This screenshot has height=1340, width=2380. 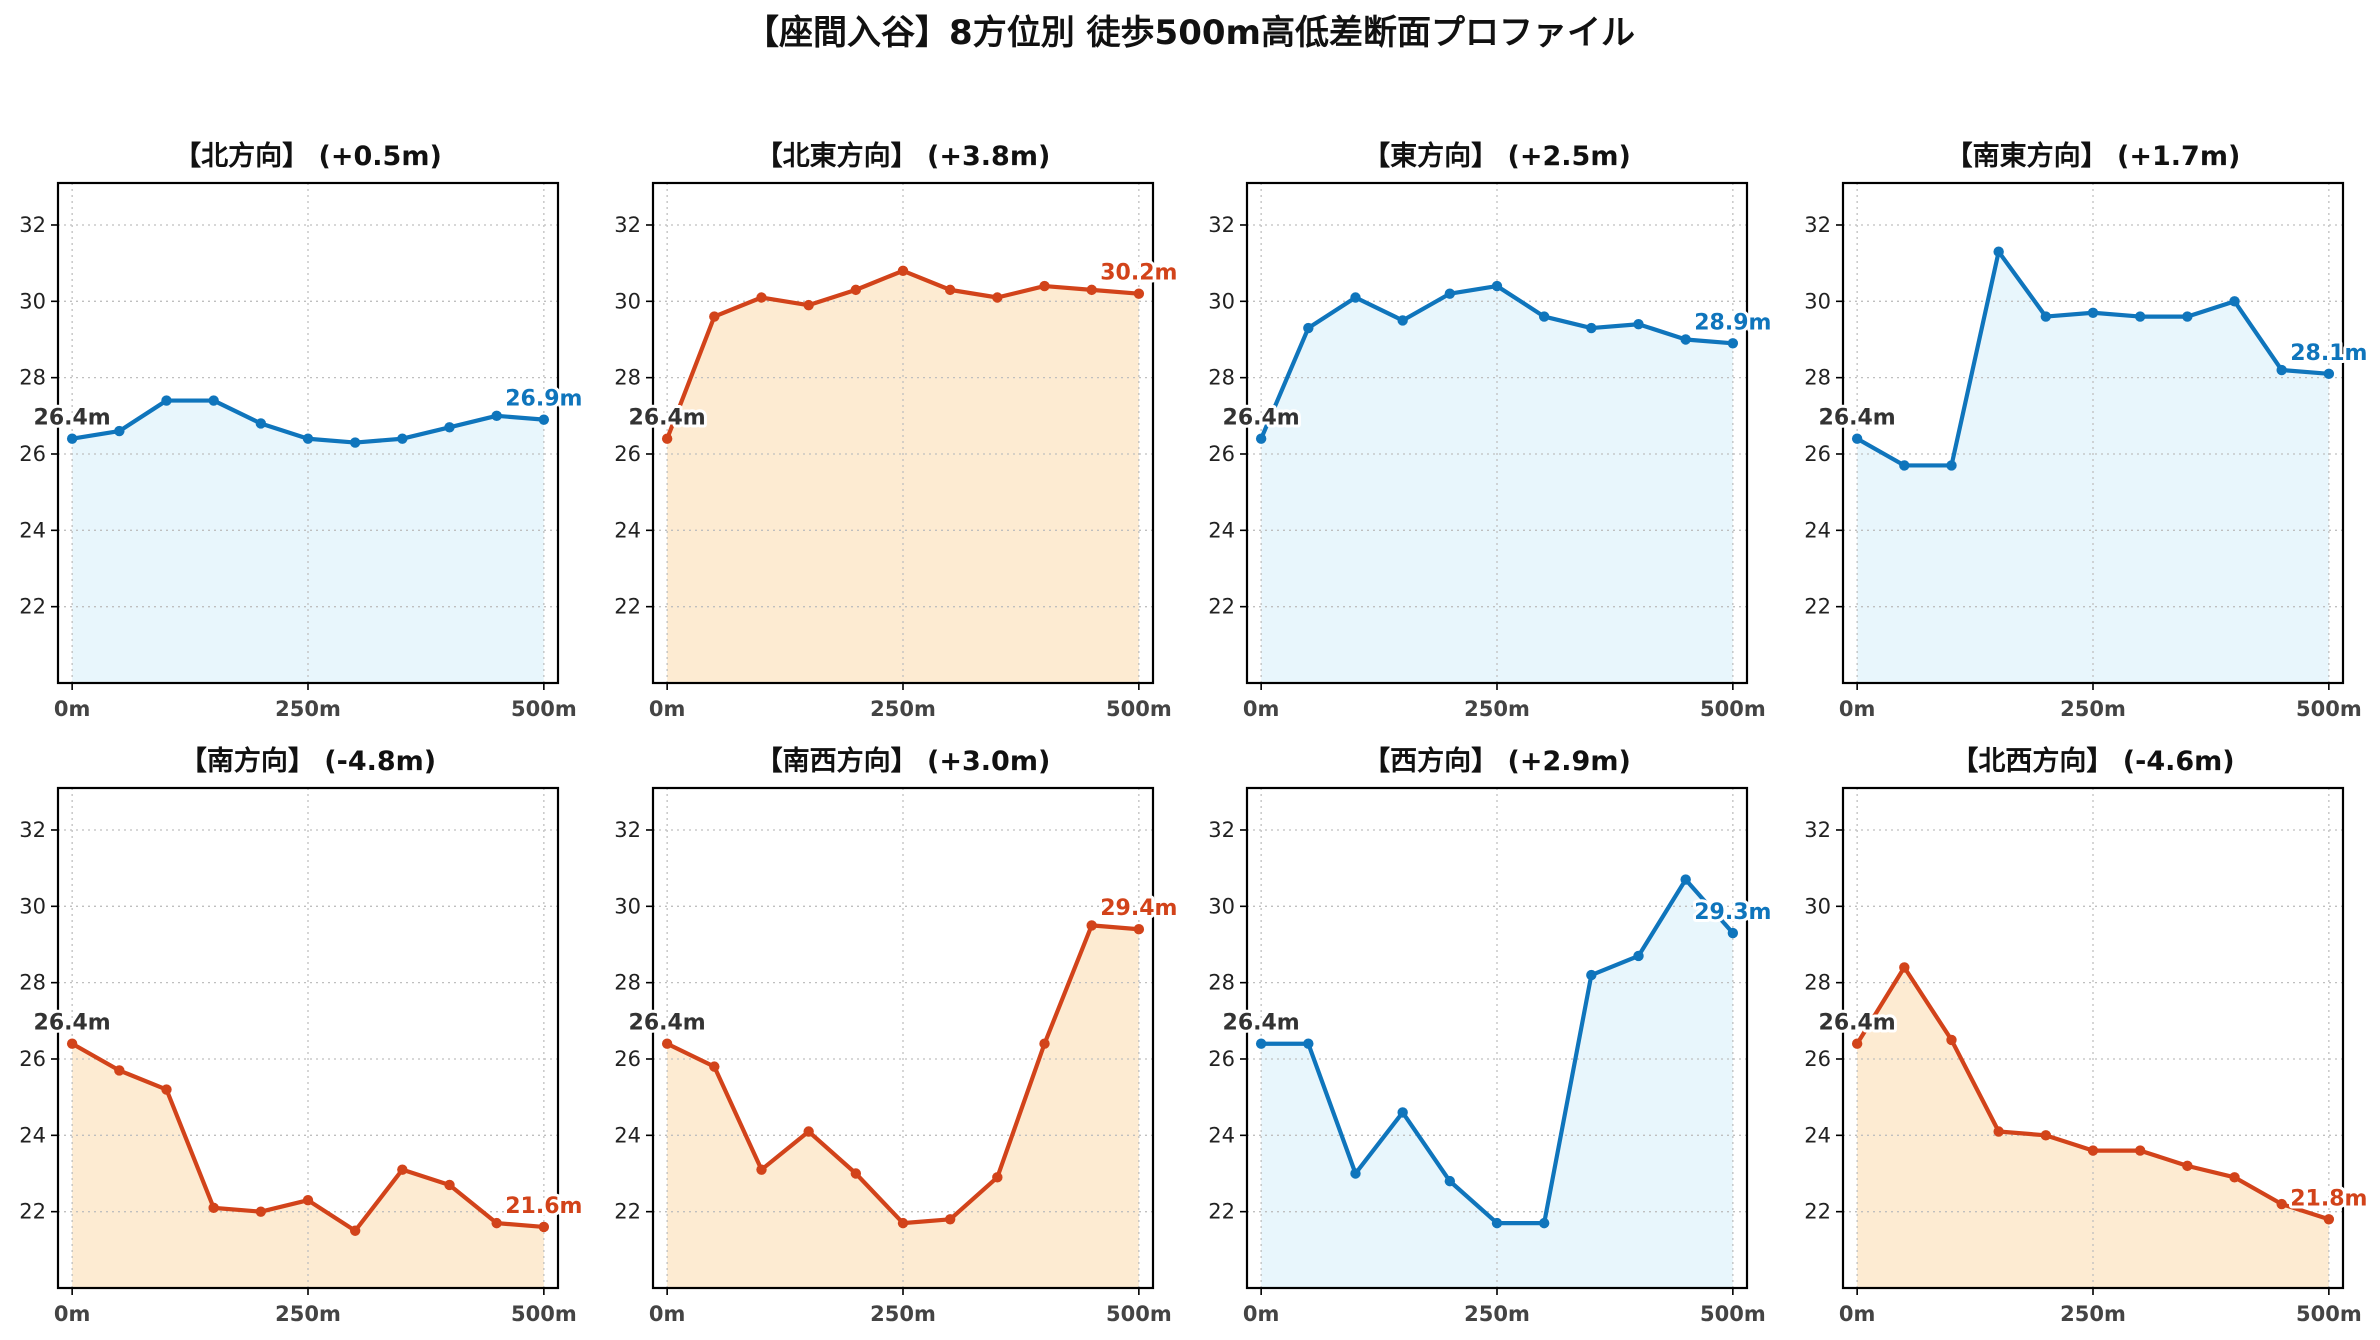 What do you see at coordinates (903, 761) in the screenshot?
I see `panel-title: 【南西方向】 (+3.0m)` at bounding box center [903, 761].